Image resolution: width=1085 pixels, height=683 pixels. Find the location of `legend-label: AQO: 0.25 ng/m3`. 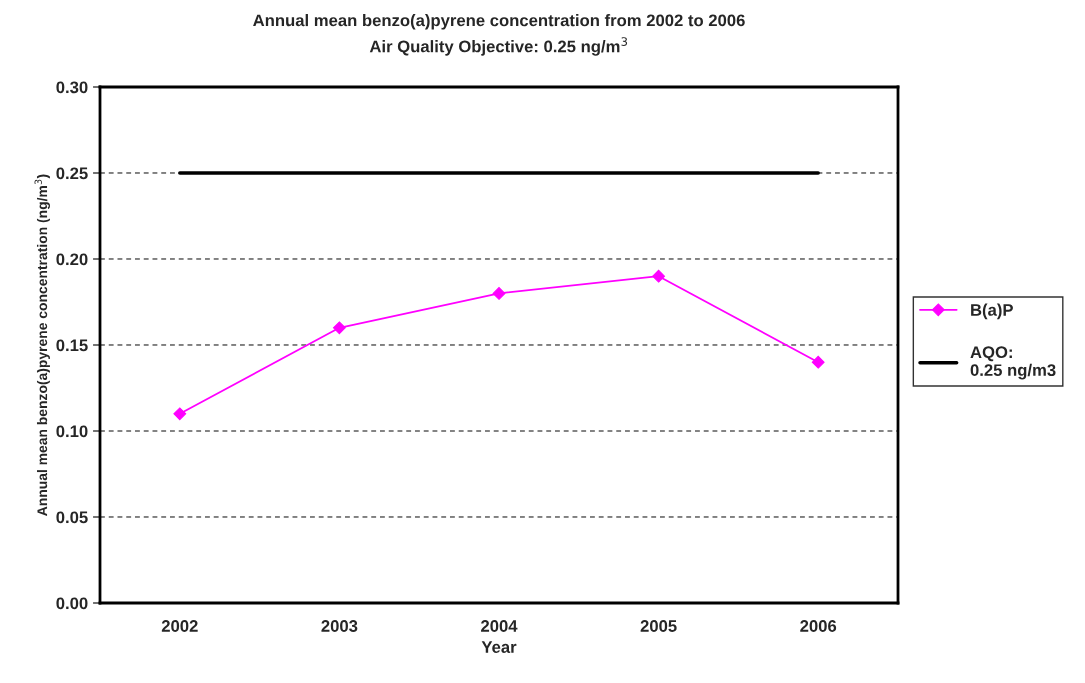

legend-label: AQO: 0.25 ng/m3 is located at coordinates (1013, 363).